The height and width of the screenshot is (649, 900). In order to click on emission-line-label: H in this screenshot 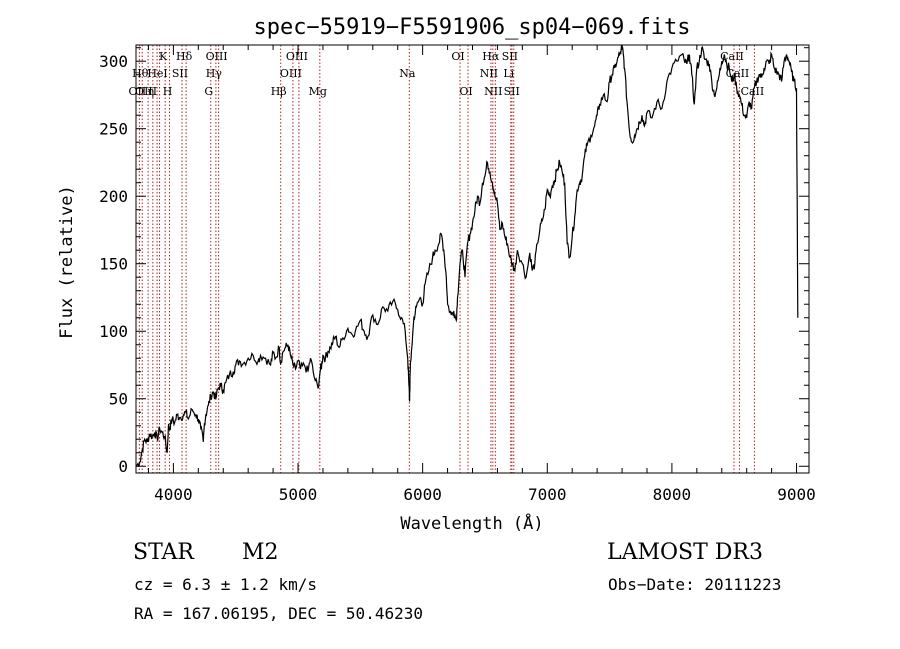, I will do `click(168, 91)`.